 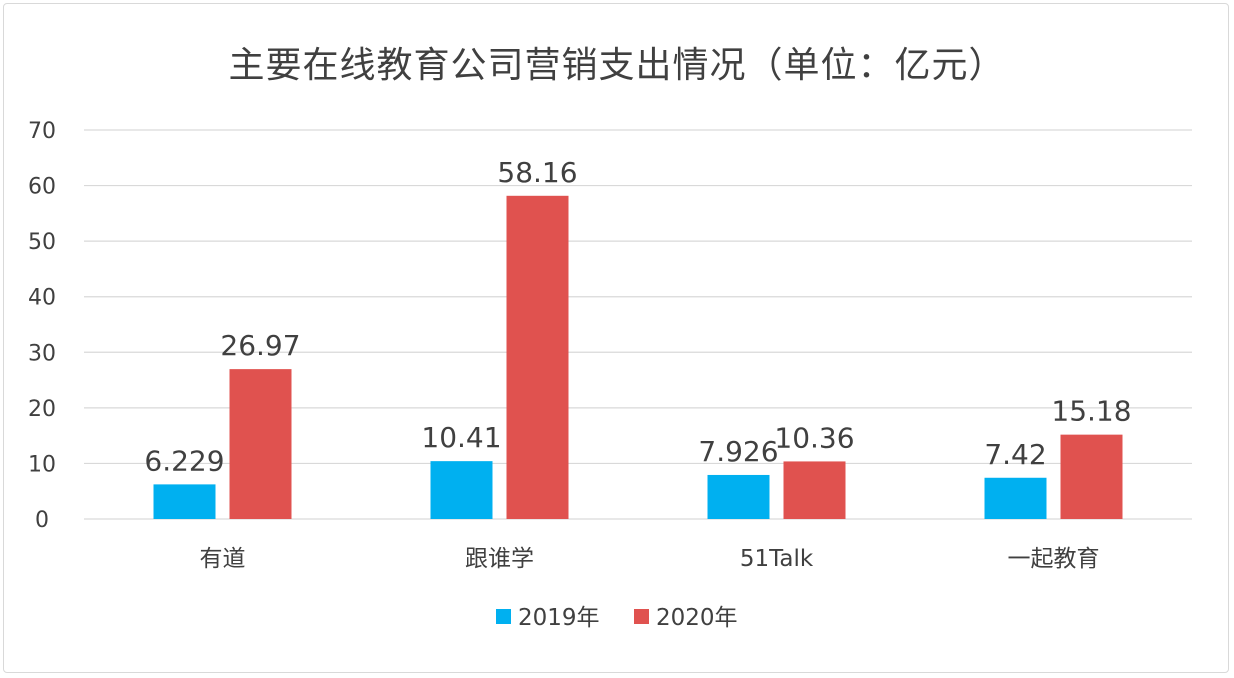 What do you see at coordinates (461, 437) in the screenshot?
I see `data-label: 10.41` at bounding box center [461, 437].